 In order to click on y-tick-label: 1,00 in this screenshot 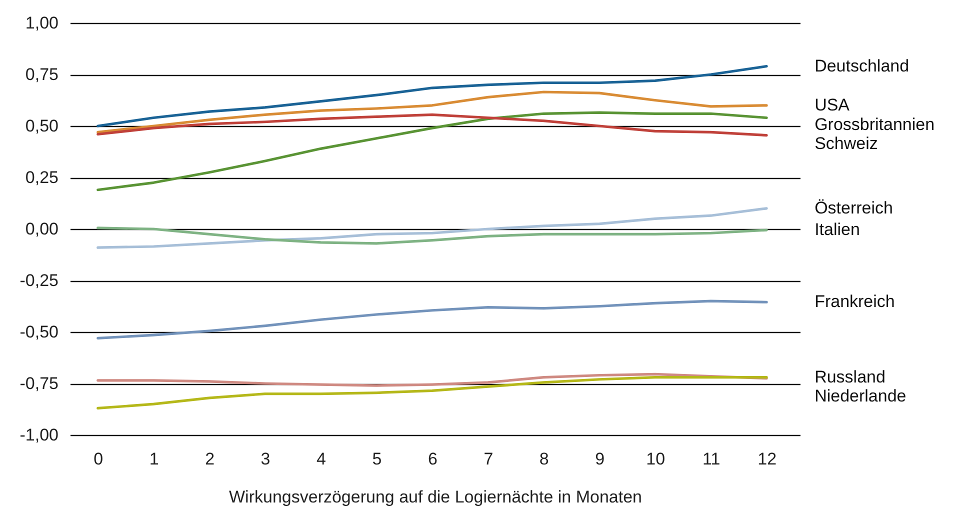, I will do `click(41, 23)`.